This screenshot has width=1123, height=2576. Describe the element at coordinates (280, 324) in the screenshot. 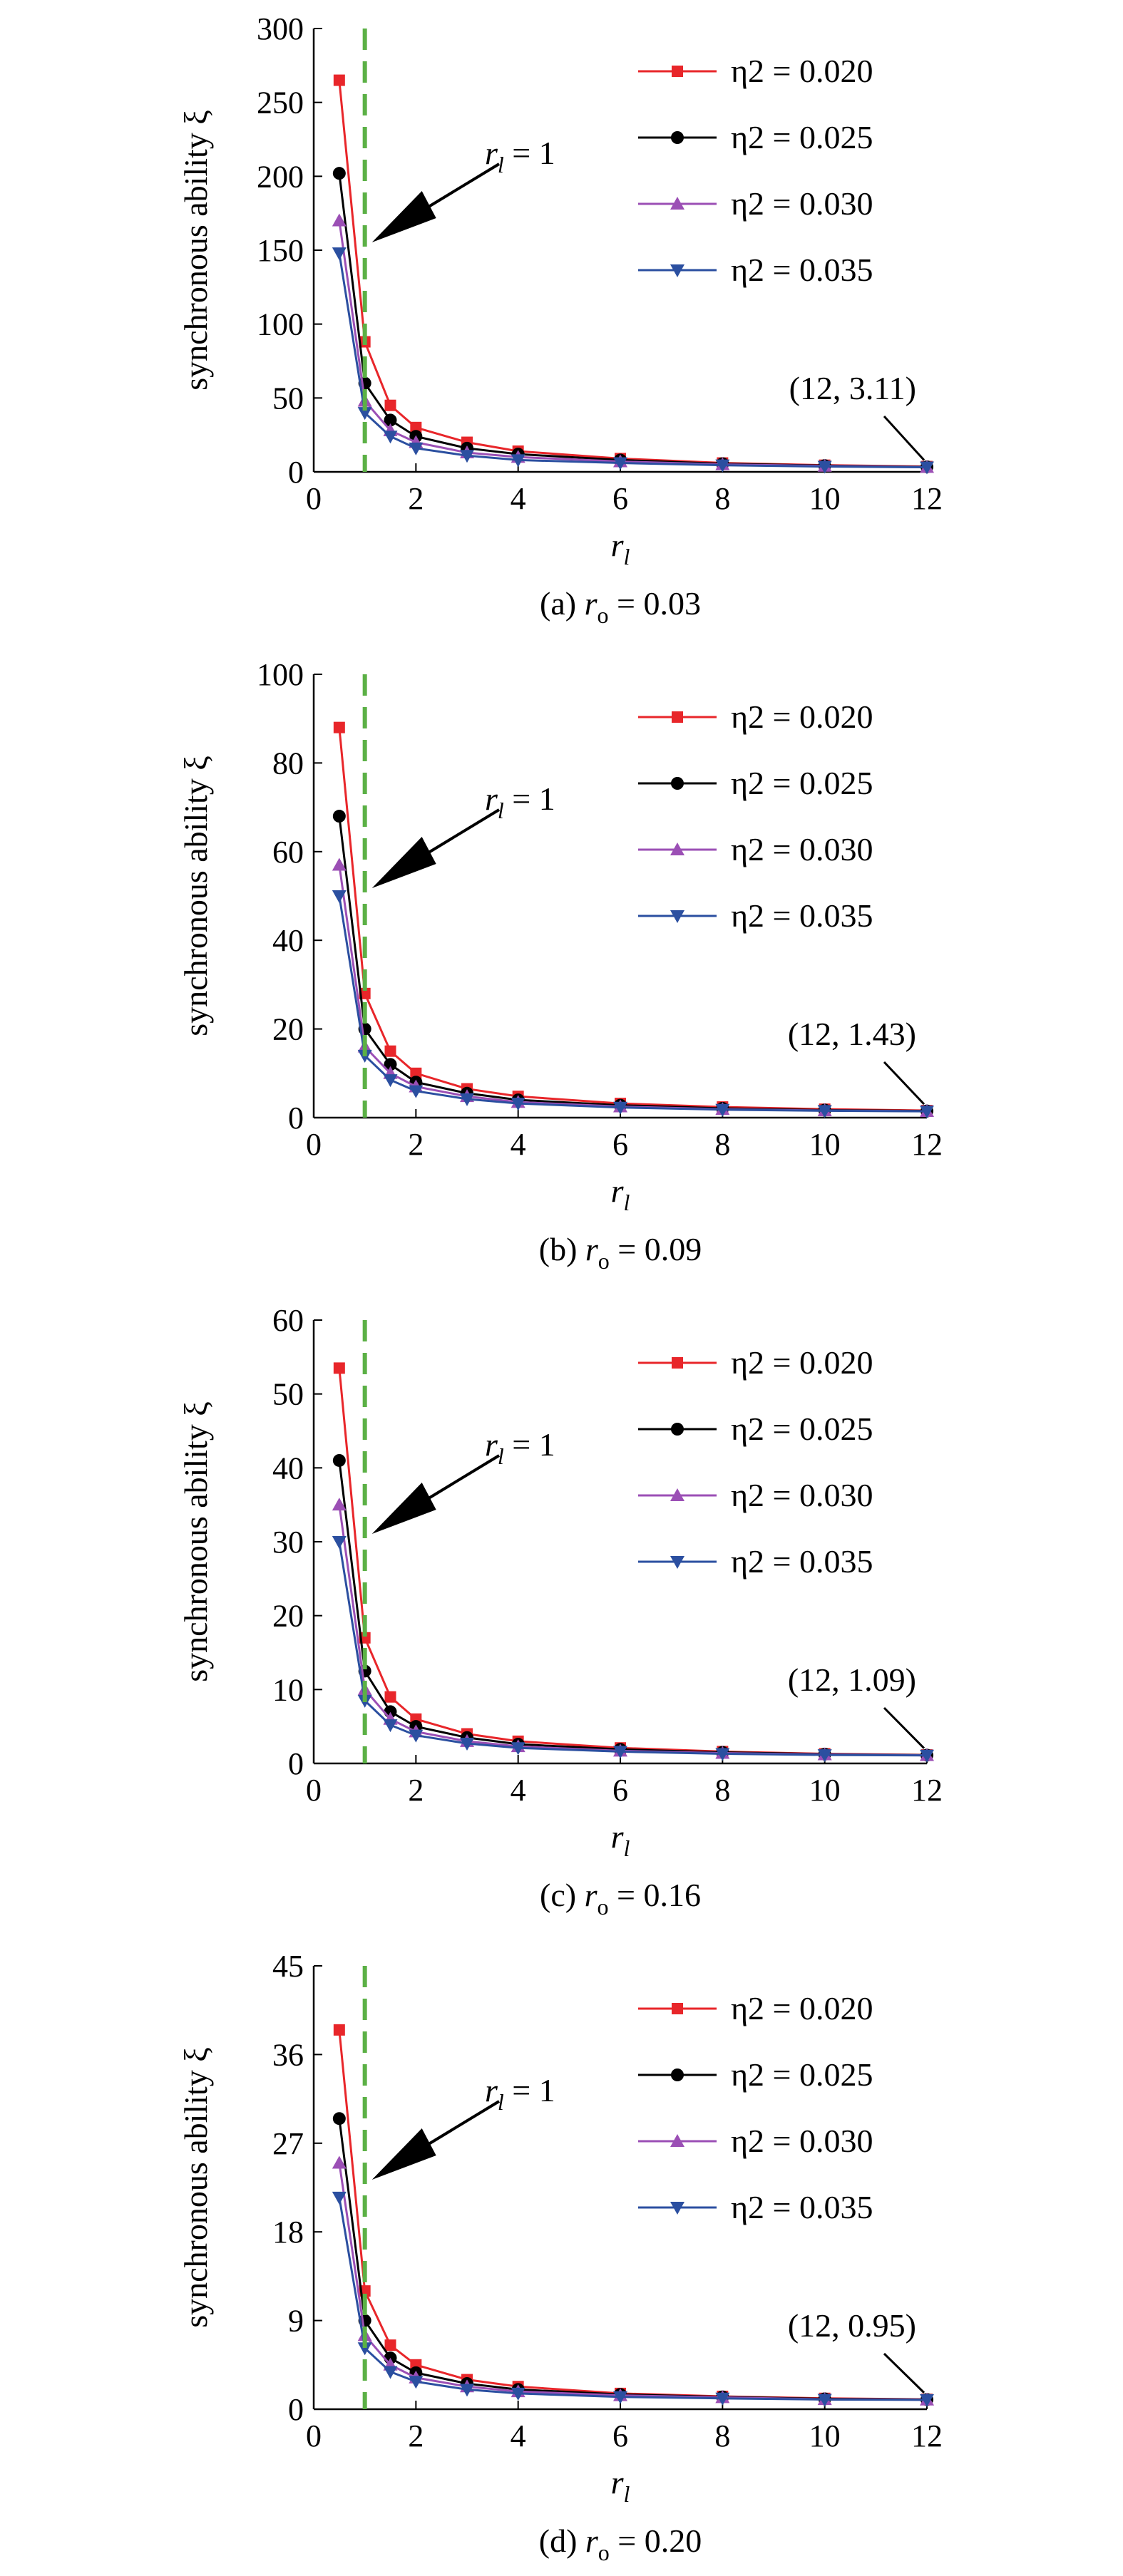

I see `y-tick-label: 100` at that location.